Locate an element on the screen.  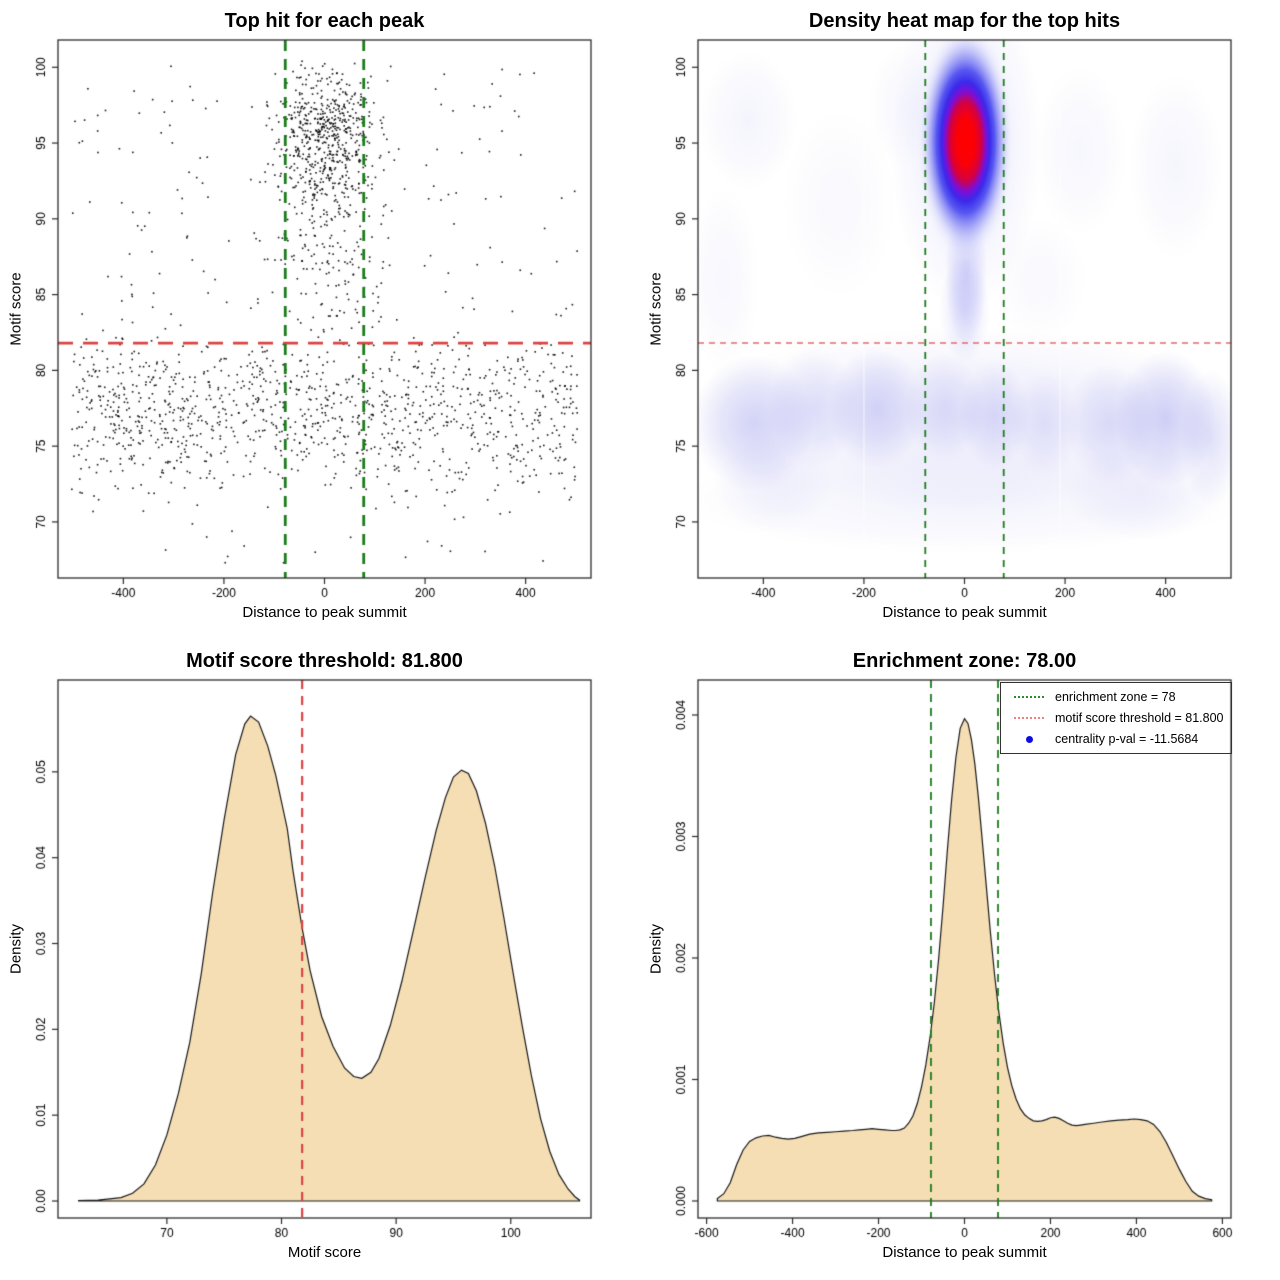
panel-title: Motif score threshold: 81.800 is located at coordinates (324, 661).